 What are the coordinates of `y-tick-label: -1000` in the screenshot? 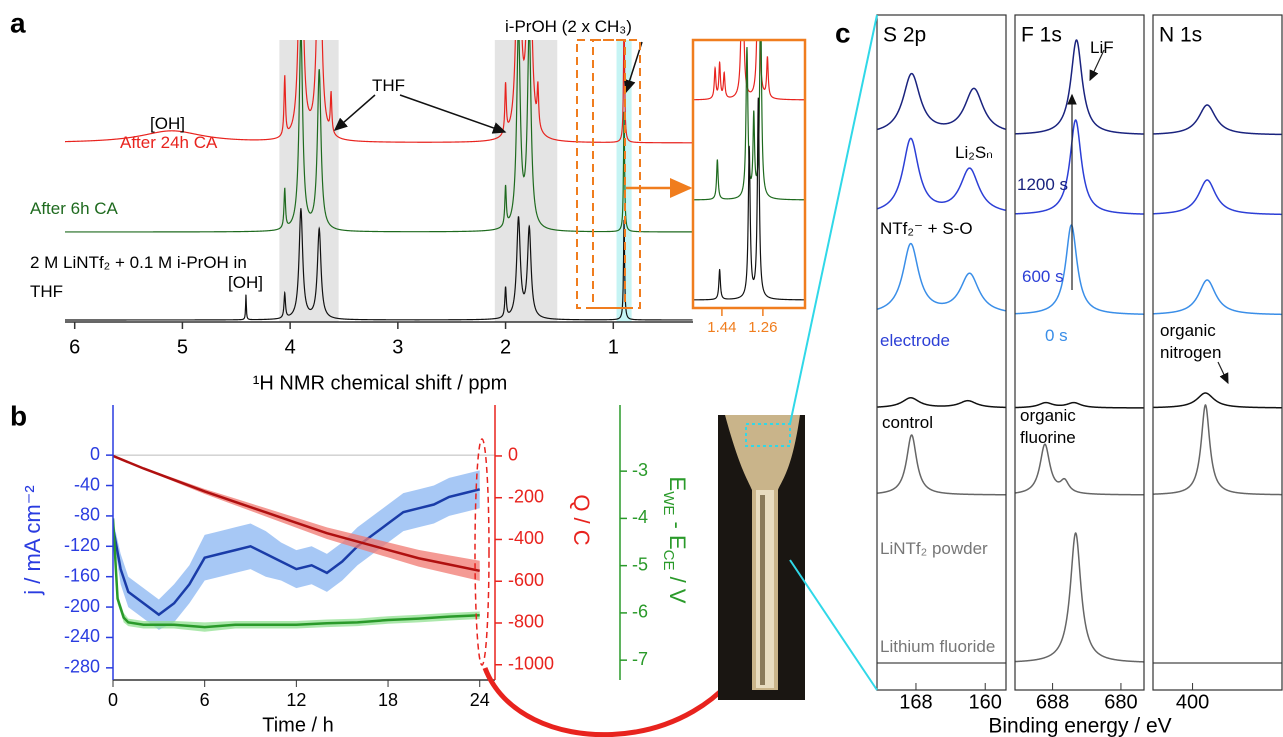 It's located at (531, 664).